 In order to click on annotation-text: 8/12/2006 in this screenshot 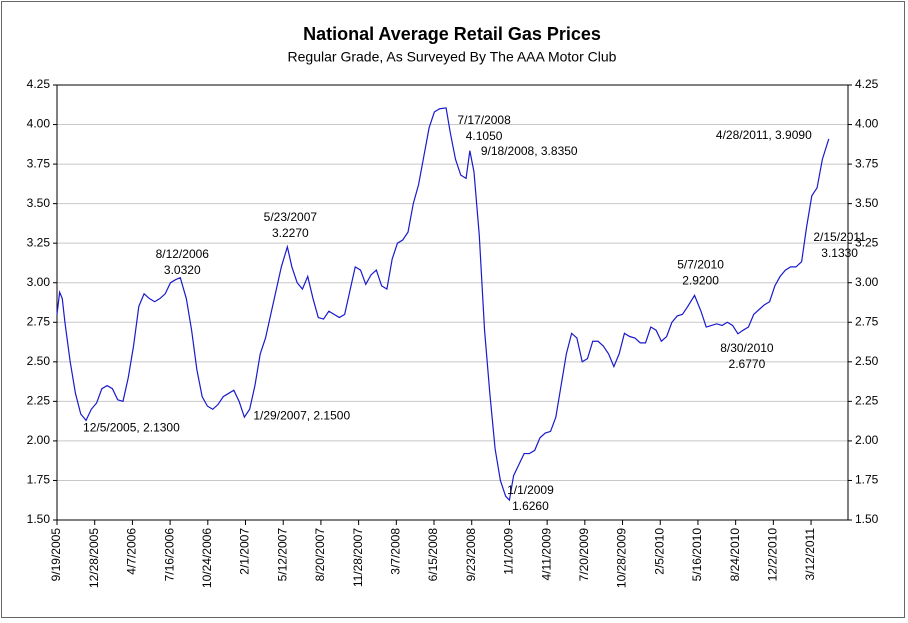, I will do `click(183, 254)`.